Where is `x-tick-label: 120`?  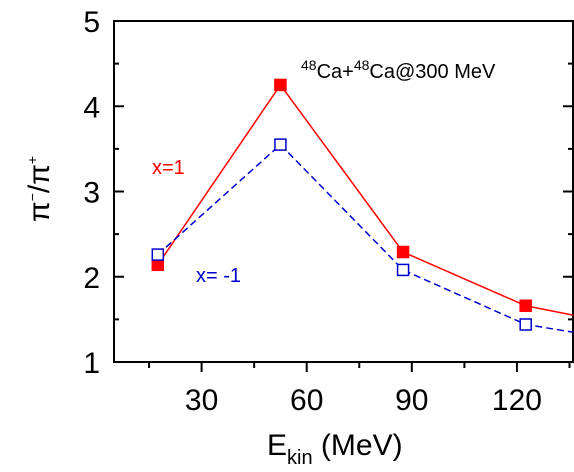
x-tick-label: 120 is located at coordinates (517, 400).